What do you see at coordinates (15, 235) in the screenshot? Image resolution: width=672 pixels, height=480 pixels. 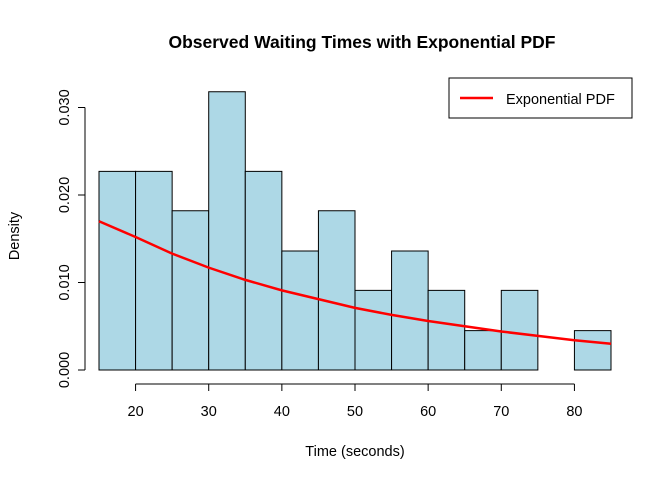 I see `y-axis-title: Density` at bounding box center [15, 235].